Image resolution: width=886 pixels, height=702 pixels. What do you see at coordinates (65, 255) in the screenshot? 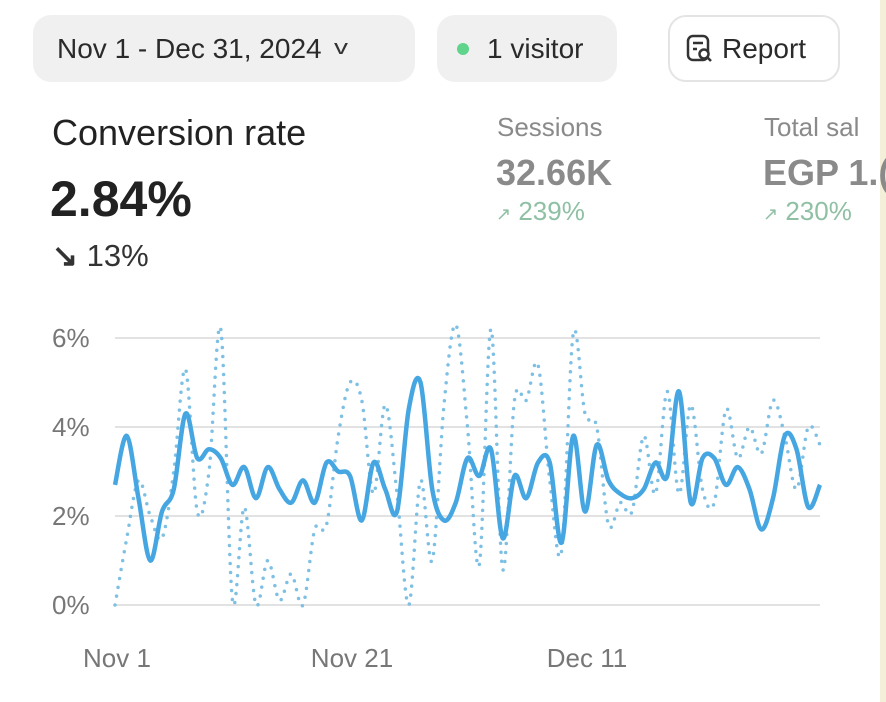
I see `arrow-down-right-icon: ↘` at bounding box center [65, 255].